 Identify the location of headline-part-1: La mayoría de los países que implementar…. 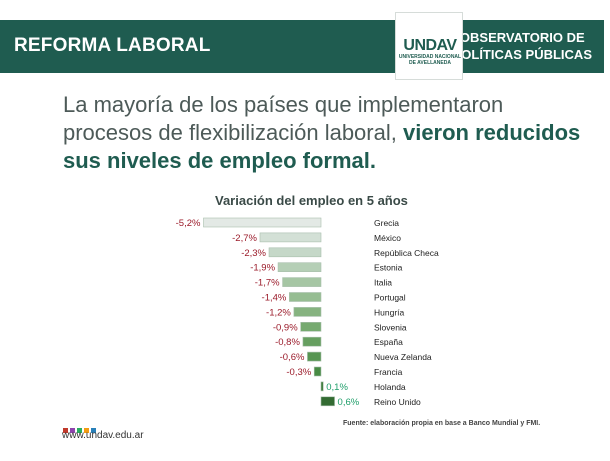
(283, 118).